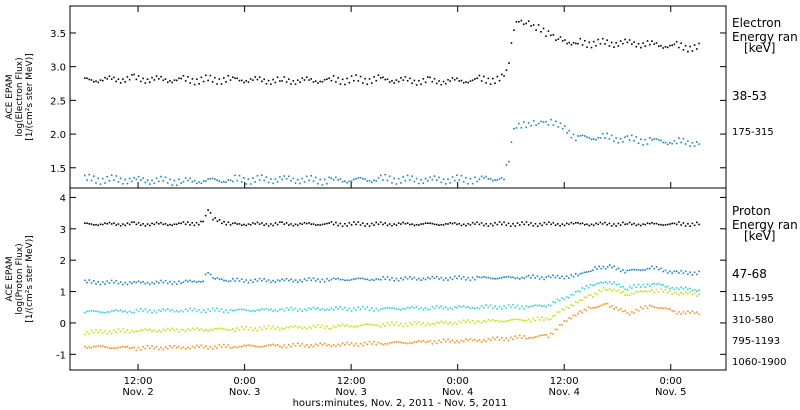 This screenshot has height=410, width=800. Describe the element at coordinates (765, 37) in the screenshot. I see `electron-legend-title-2: Energy ran` at that location.